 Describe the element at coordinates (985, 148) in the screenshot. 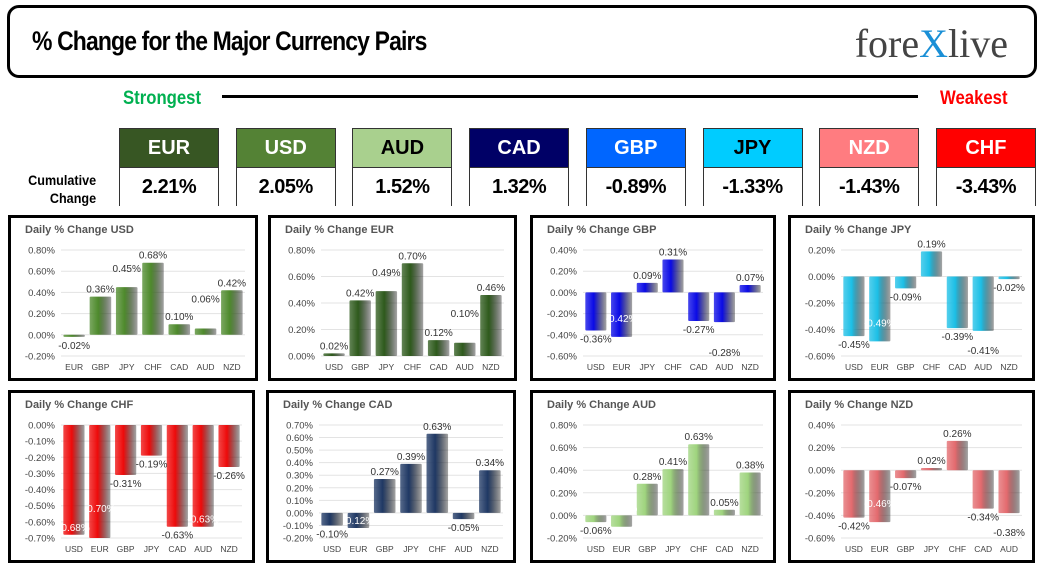

I see `currency-code: CHF` at that location.